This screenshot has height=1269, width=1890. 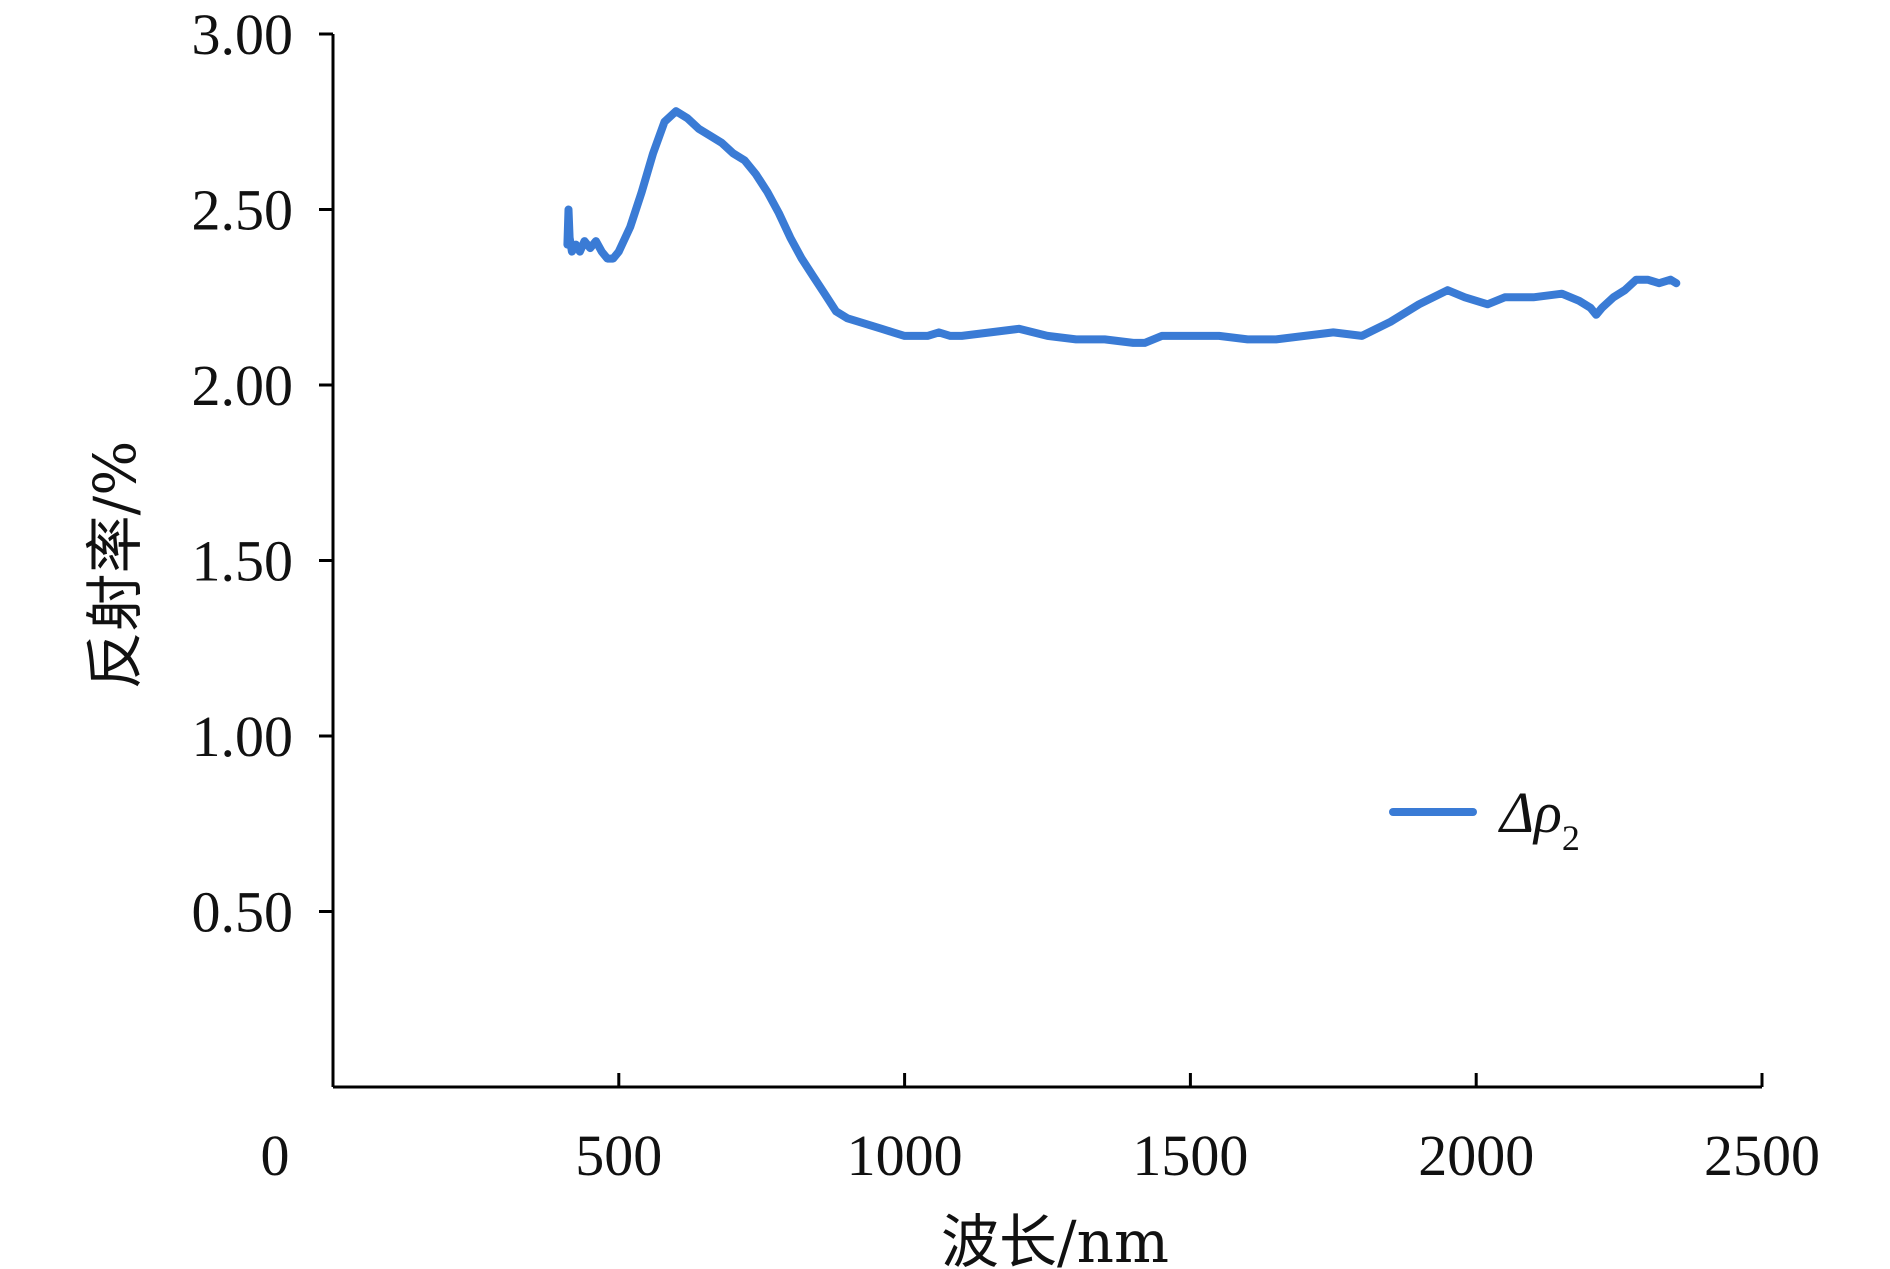 What do you see at coordinates (618, 1155) in the screenshot?
I see `x-tick-label: 500` at bounding box center [618, 1155].